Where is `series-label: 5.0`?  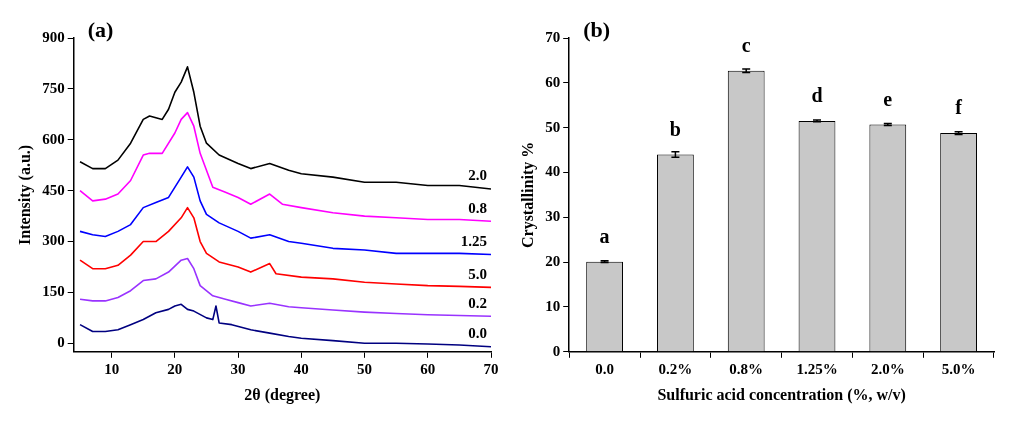
series-label: 5.0 is located at coordinates (477, 273).